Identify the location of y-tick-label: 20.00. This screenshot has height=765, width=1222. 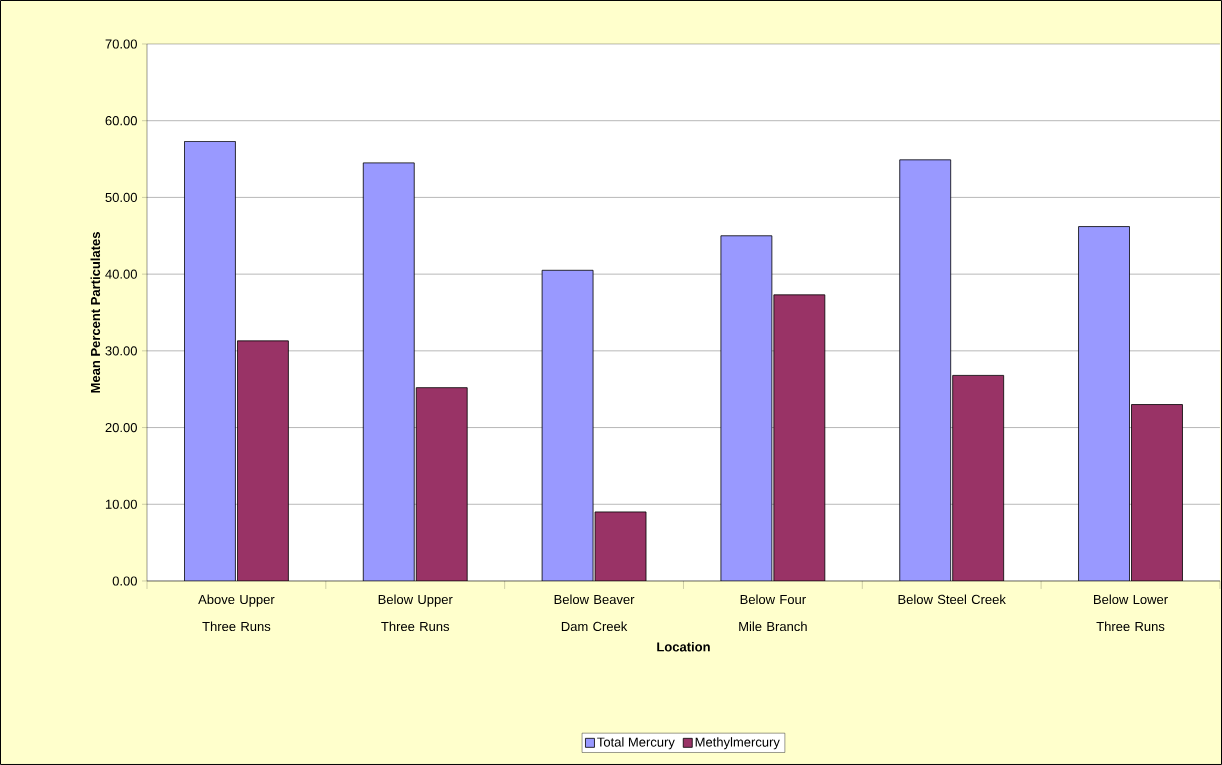
(121, 427).